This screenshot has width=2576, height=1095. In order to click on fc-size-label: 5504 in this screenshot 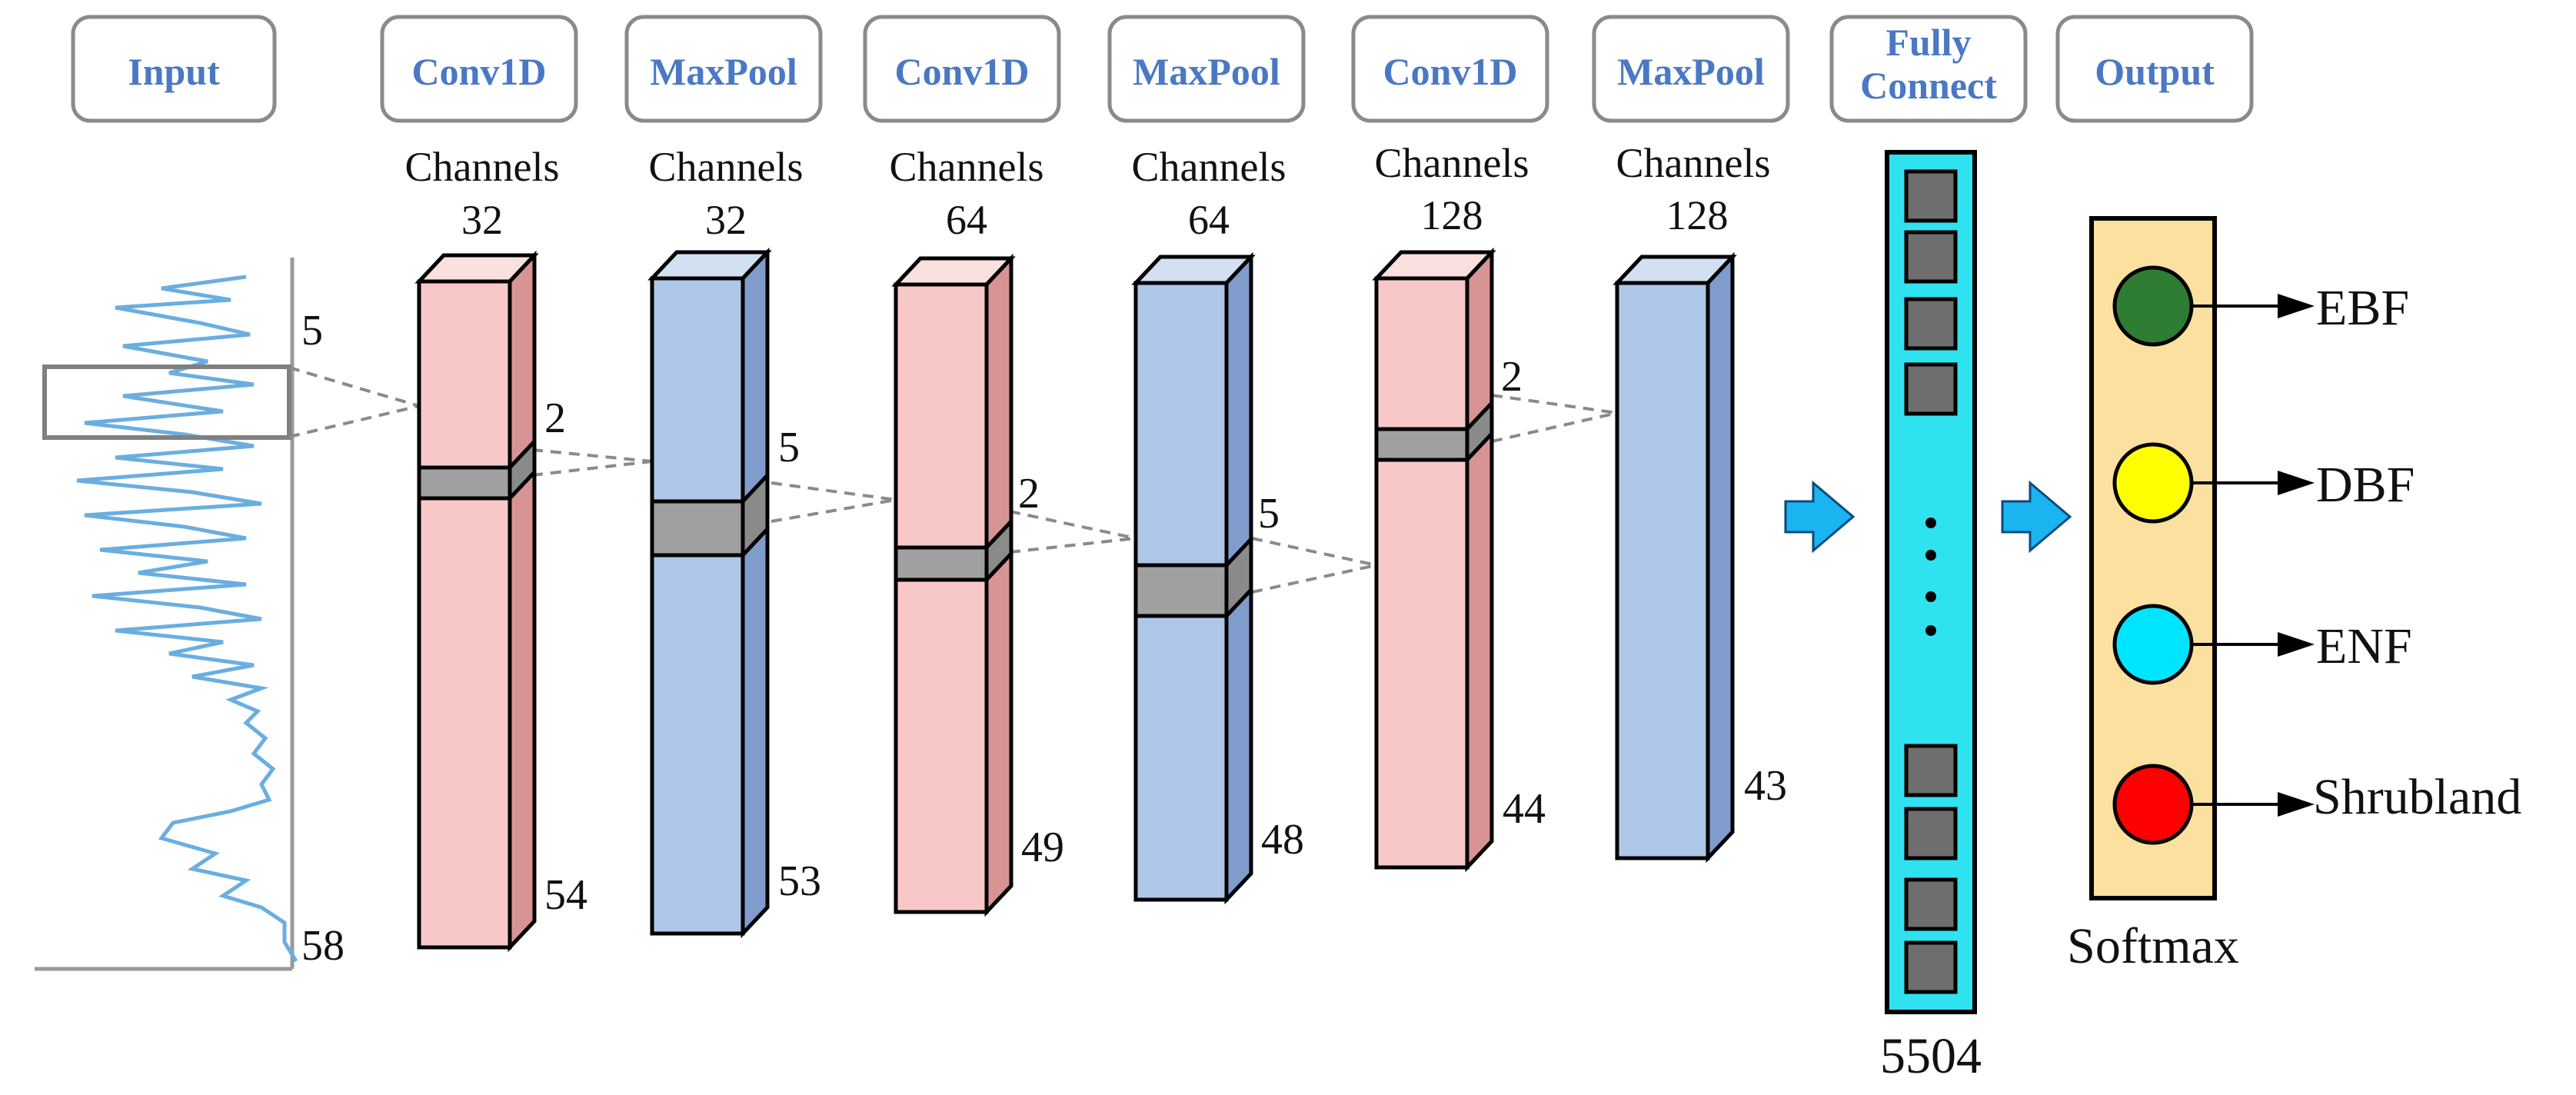, I will do `click(1931, 1056)`.